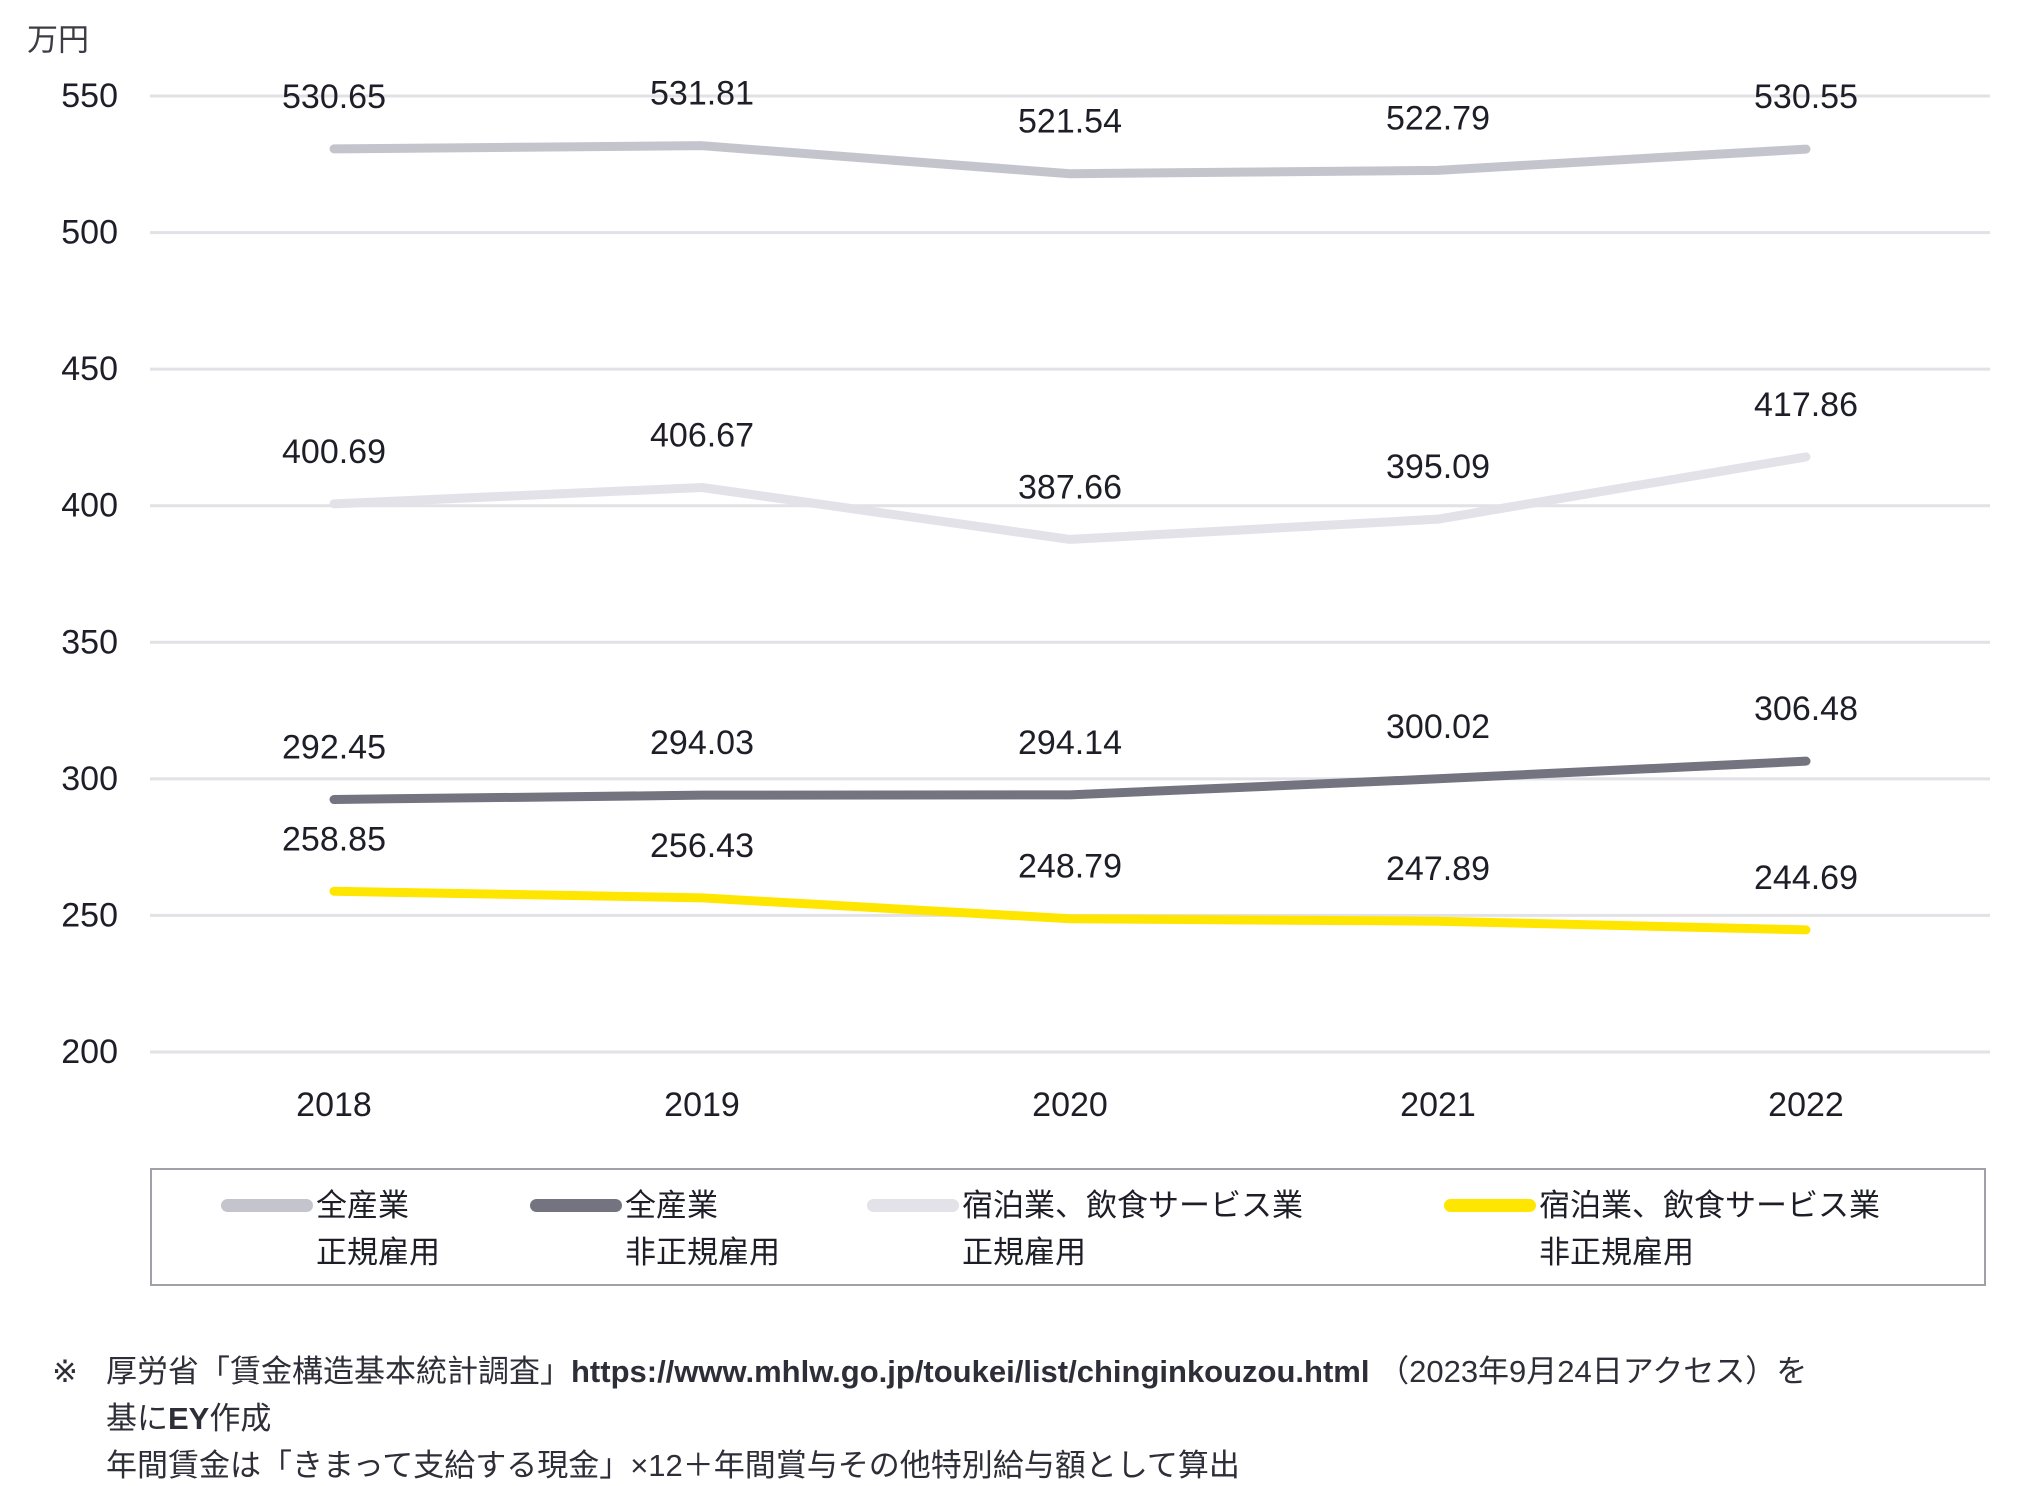  What do you see at coordinates (702, 846) in the screenshot?
I see `svg-text: 256.43` at bounding box center [702, 846].